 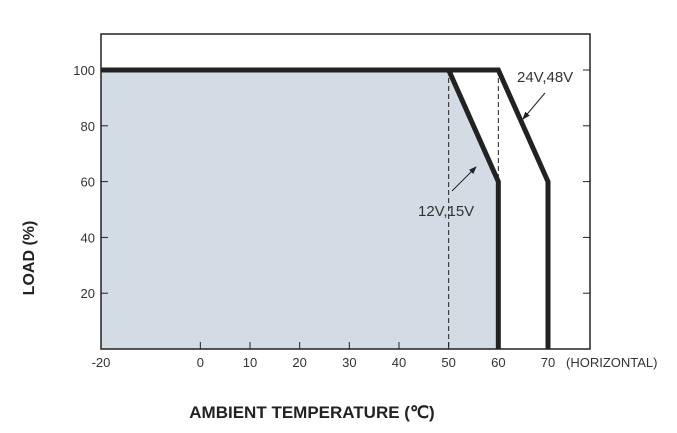 What do you see at coordinates (498, 362) in the screenshot?
I see `x-tick-label: 60` at bounding box center [498, 362].